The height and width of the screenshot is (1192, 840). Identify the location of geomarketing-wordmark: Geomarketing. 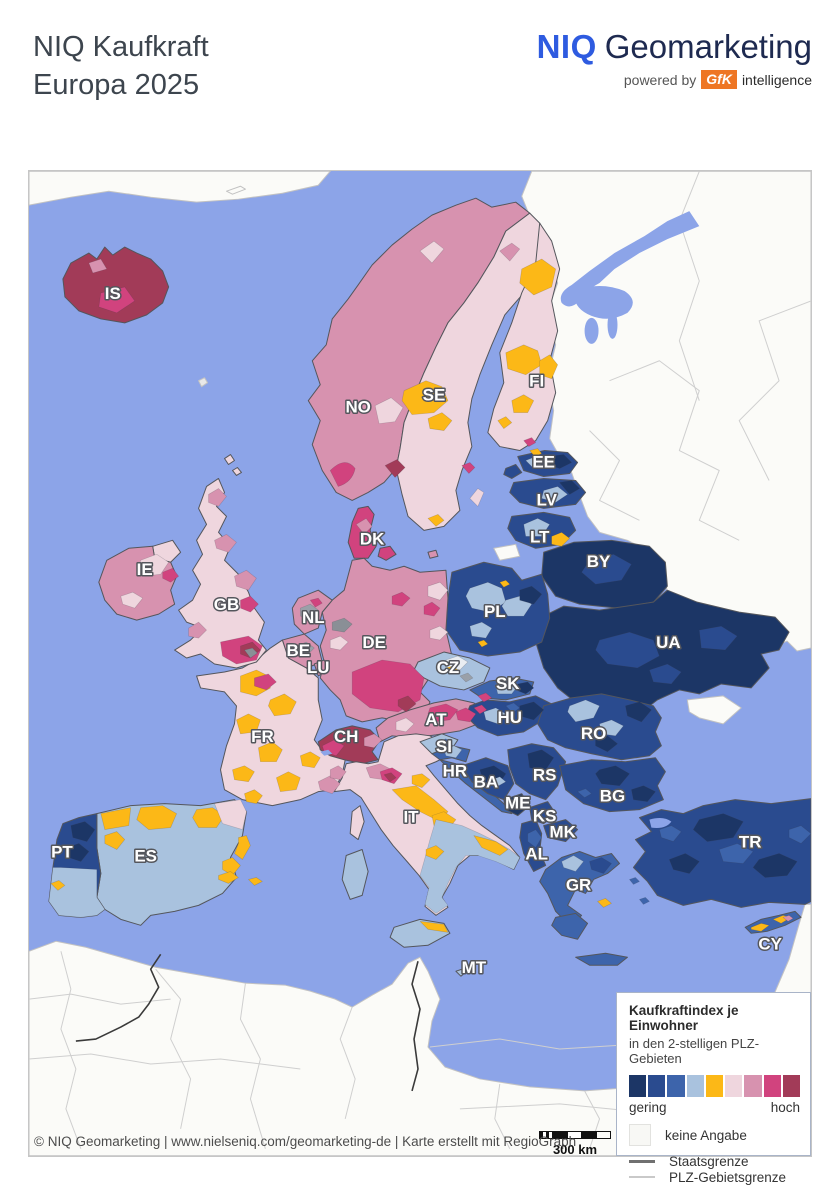
(708, 46).